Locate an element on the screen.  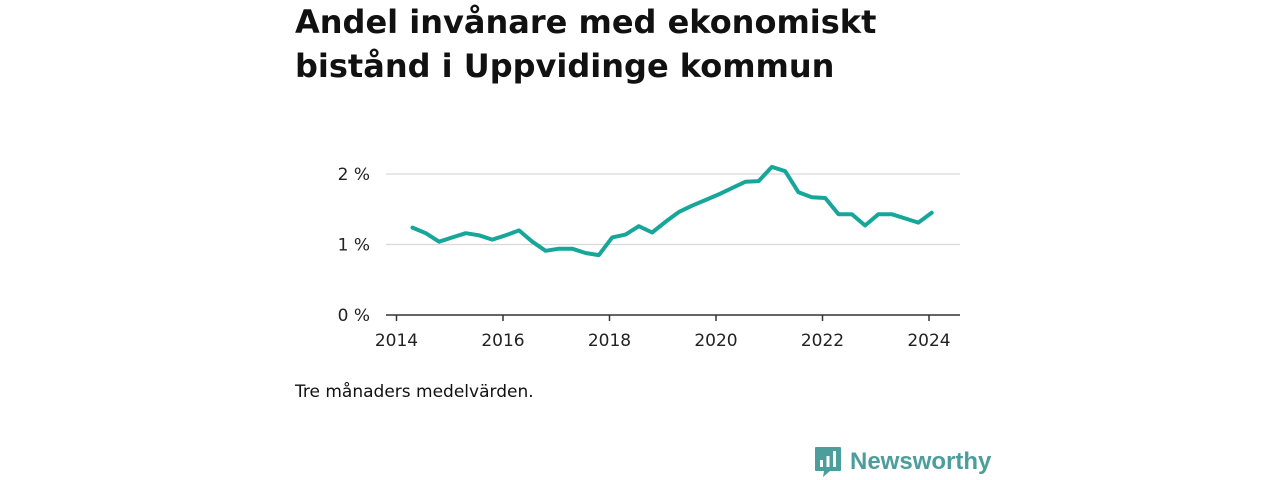
y-tick-label: 2 % is located at coordinates (354, 175).